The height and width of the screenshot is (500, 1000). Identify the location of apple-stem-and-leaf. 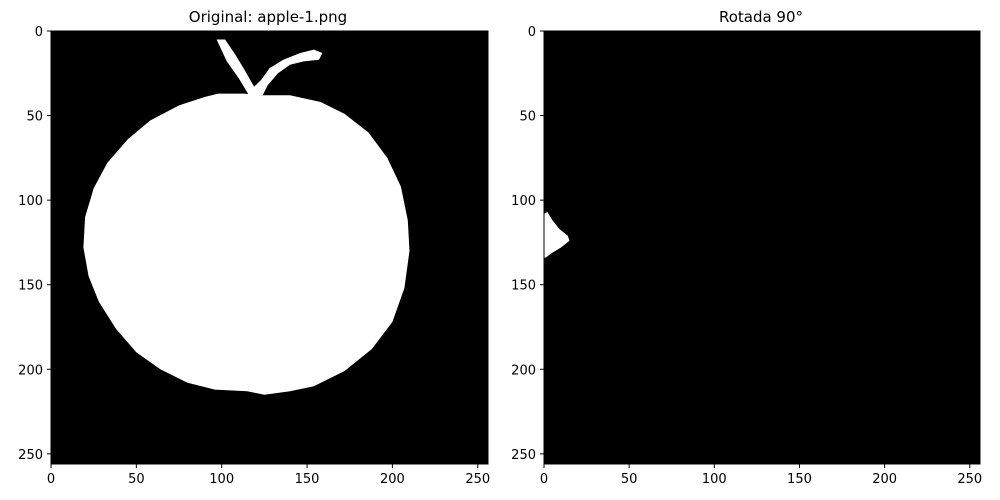
(269, 67).